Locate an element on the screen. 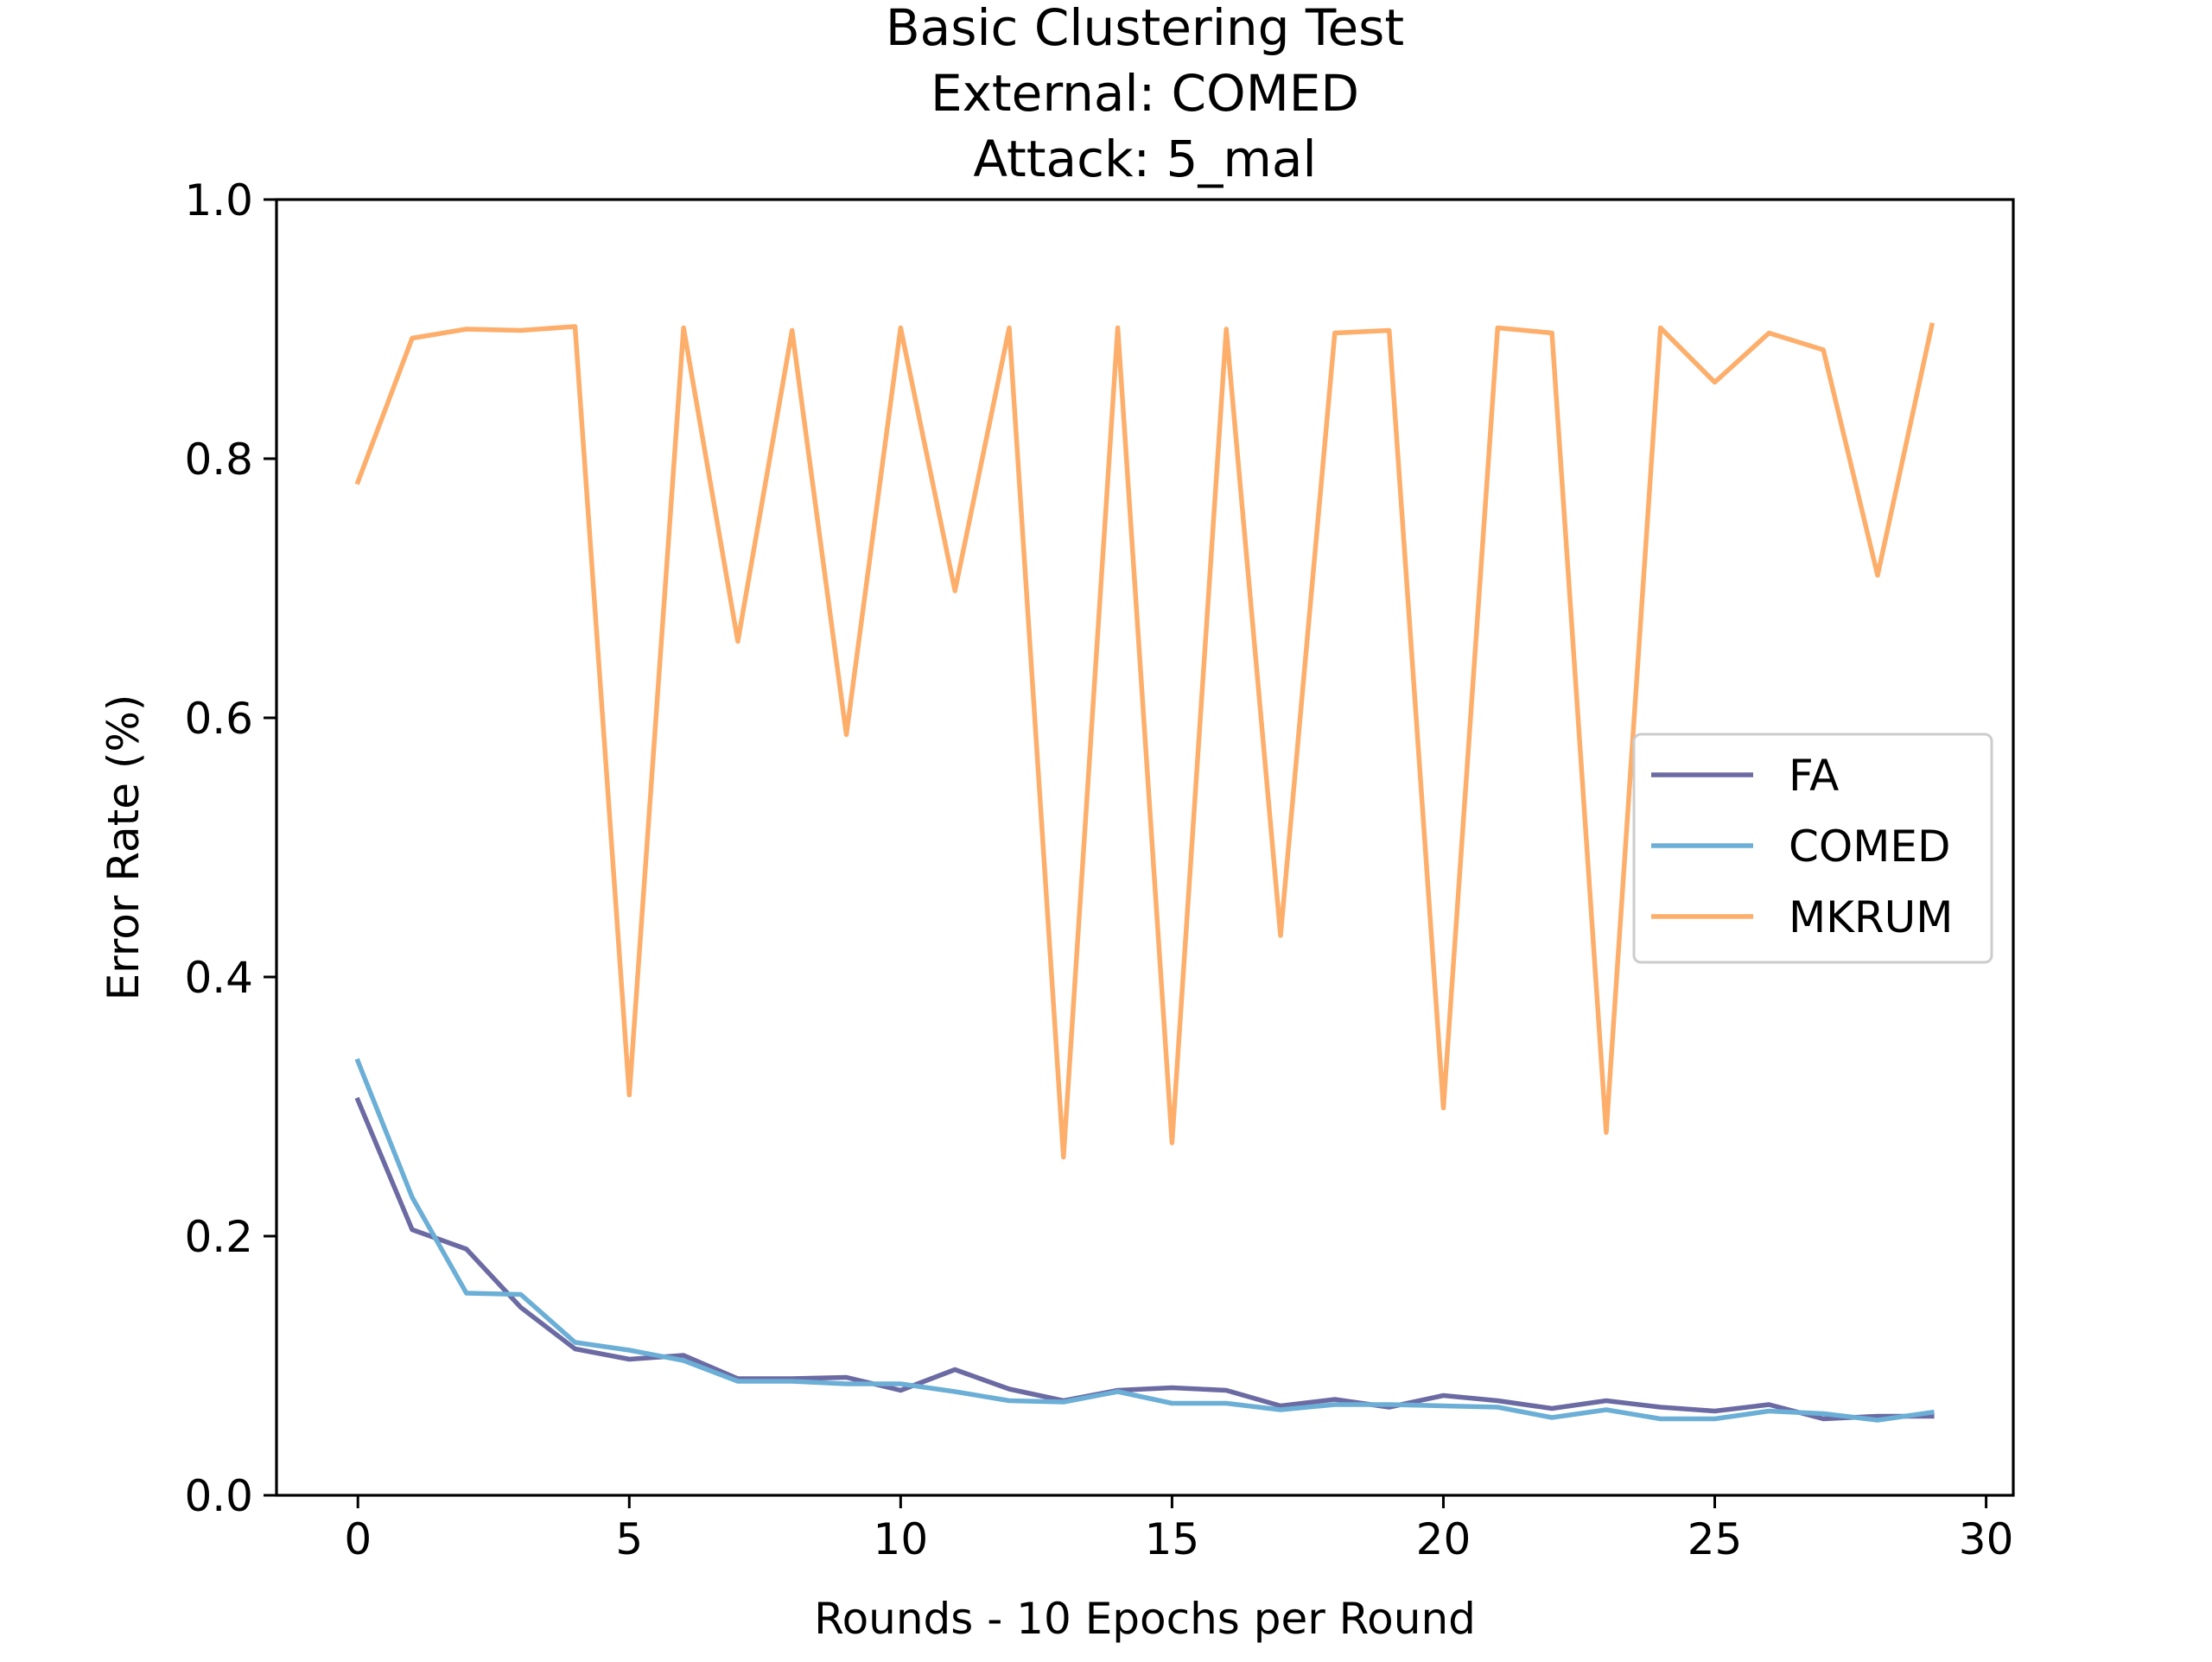 The height and width of the screenshot is (1662, 2212). x-tick-label: 0 is located at coordinates (358, 1539).